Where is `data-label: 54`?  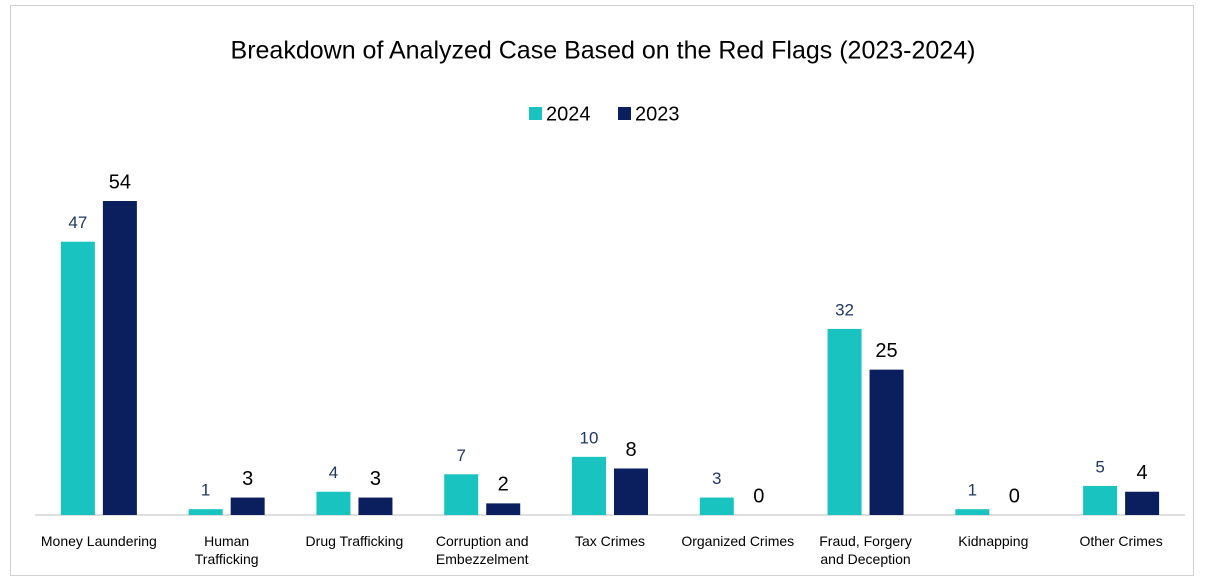
data-label: 54 is located at coordinates (120, 182).